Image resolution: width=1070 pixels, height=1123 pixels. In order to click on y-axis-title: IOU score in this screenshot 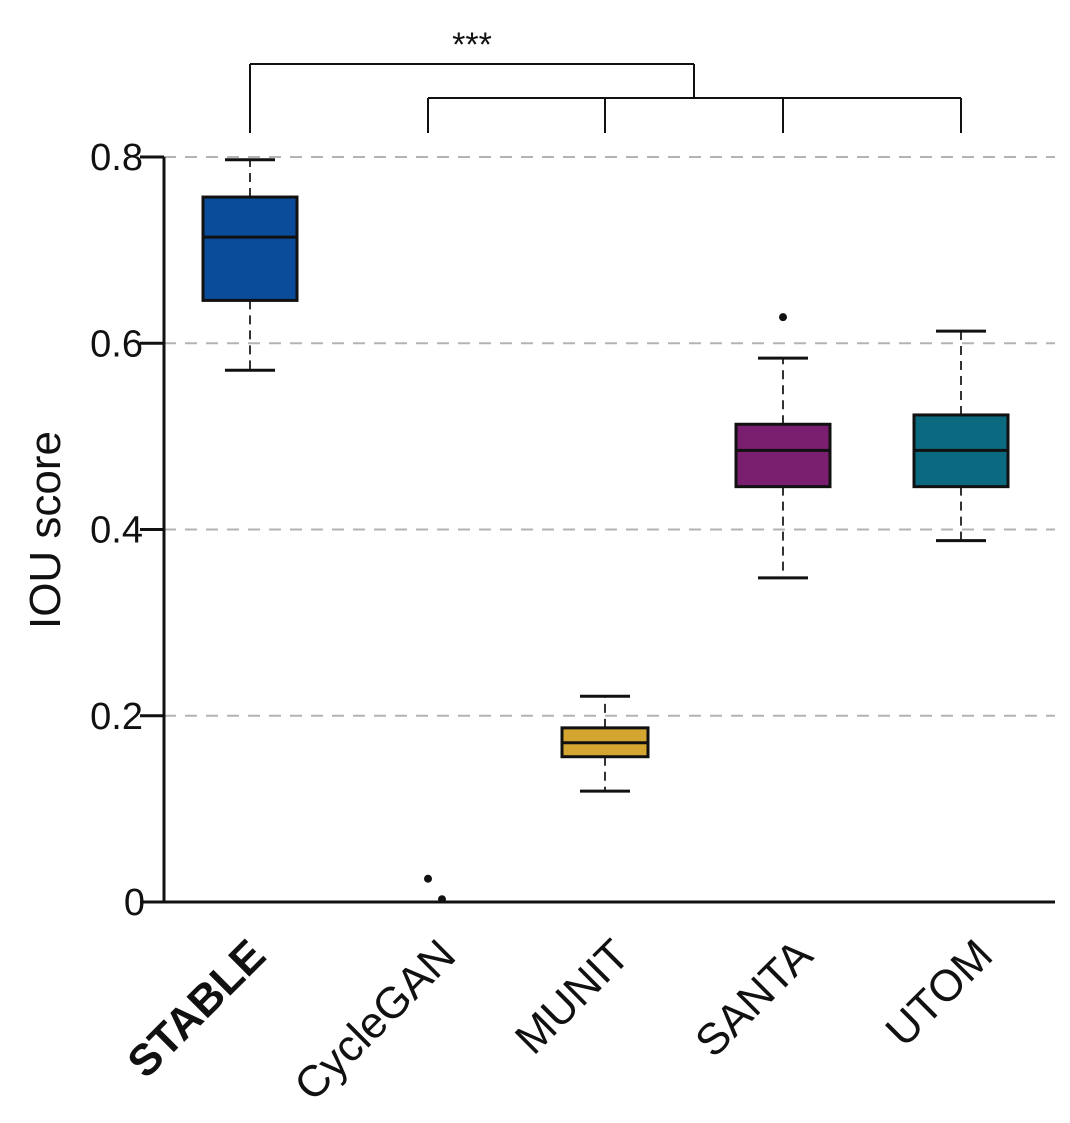, I will do `click(45, 530)`.